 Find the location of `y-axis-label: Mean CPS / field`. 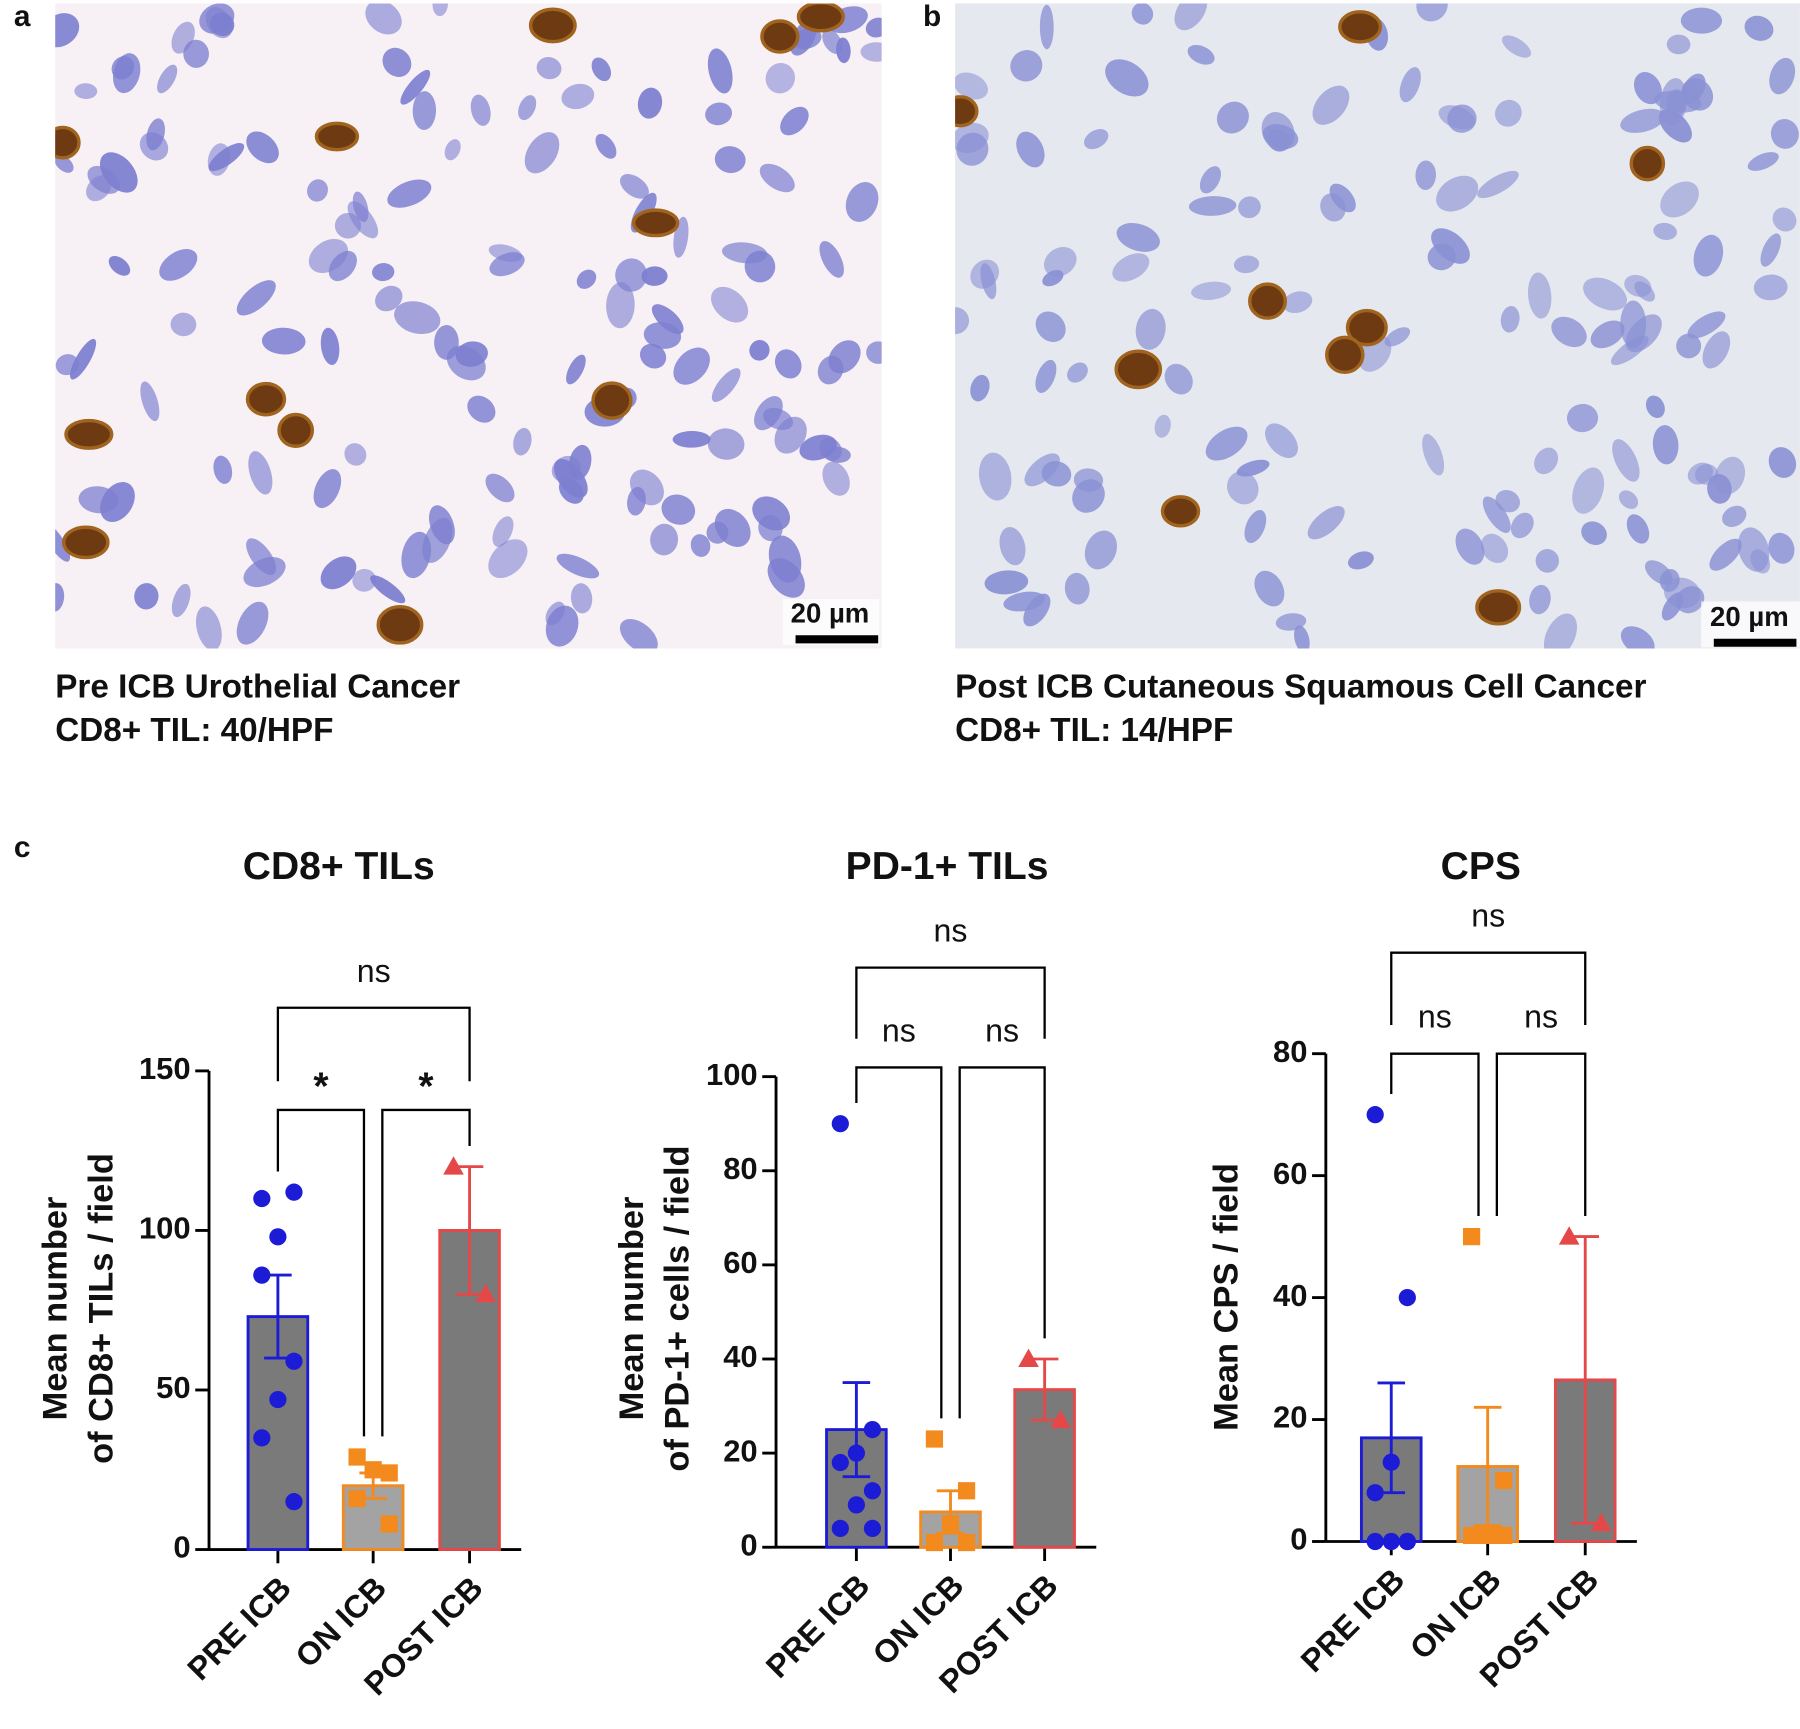

y-axis-label: Mean CPS / field is located at coordinates (1226, 1297).